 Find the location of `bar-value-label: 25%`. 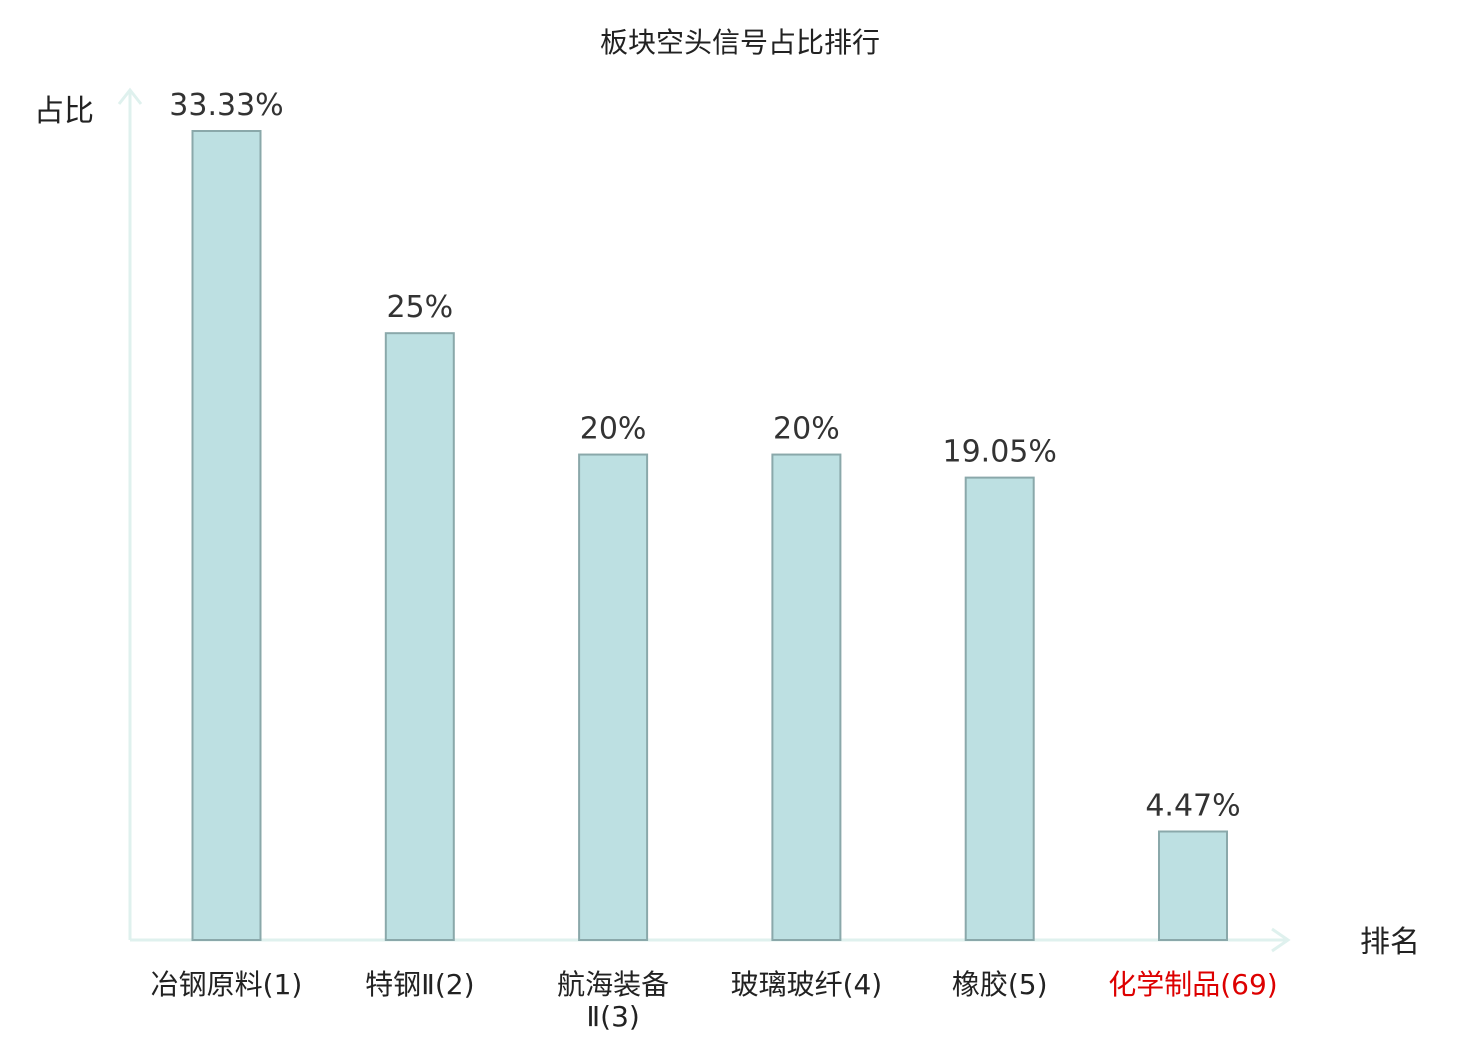

bar-value-label: 25% is located at coordinates (419, 307).